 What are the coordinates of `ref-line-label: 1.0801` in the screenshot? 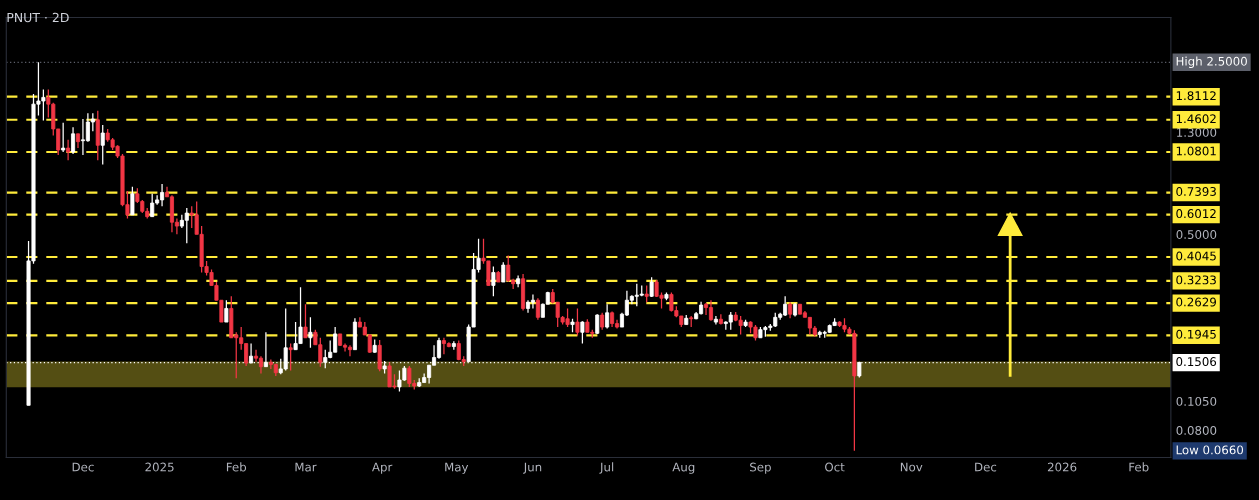 It's located at (1196, 151).